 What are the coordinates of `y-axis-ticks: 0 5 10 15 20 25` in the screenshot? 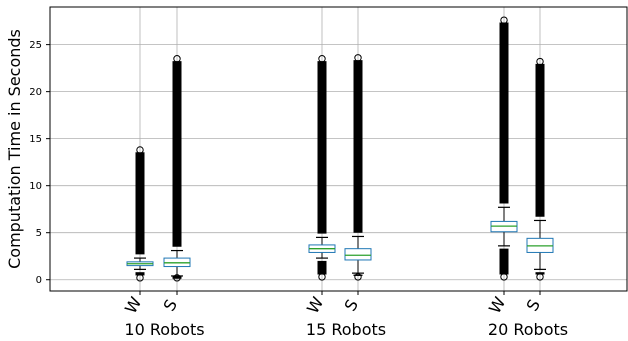 It's located at (39, 163).